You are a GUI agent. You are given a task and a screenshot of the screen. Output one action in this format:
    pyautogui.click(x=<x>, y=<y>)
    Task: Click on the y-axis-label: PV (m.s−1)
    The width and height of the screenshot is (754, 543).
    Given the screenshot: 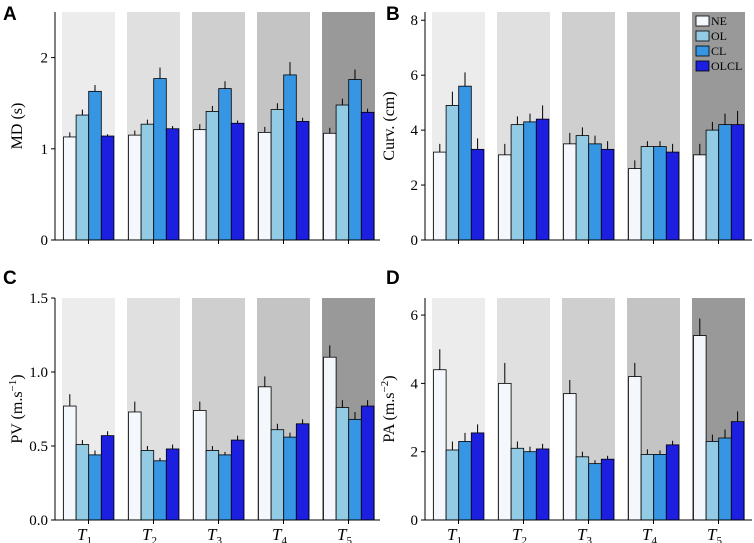 What is the action you would take?
    pyautogui.click(x=16, y=408)
    